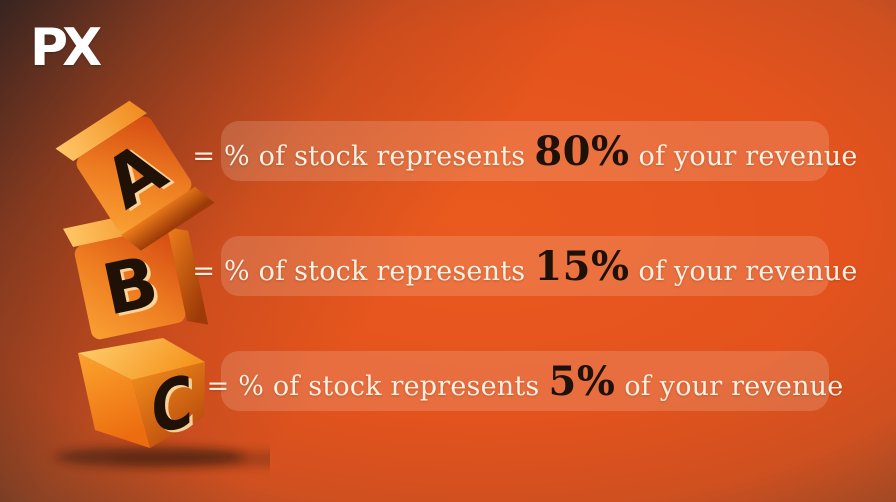 This screenshot has width=896, height=502. Describe the element at coordinates (162, 457) in the screenshot. I see `cube-shadow` at that location.